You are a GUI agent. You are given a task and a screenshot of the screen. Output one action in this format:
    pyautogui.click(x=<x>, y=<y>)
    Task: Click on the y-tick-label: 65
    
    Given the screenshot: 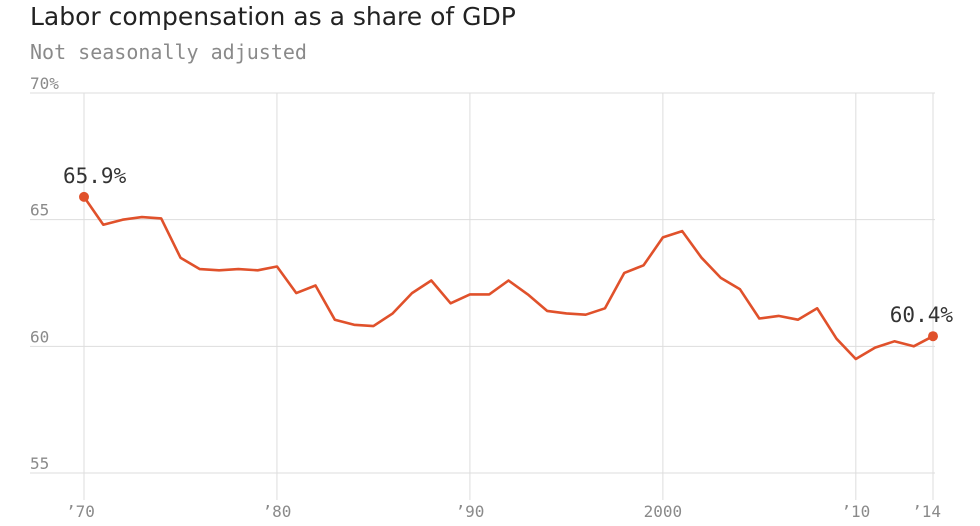 What is the action you would take?
    pyautogui.click(x=39, y=210)
    